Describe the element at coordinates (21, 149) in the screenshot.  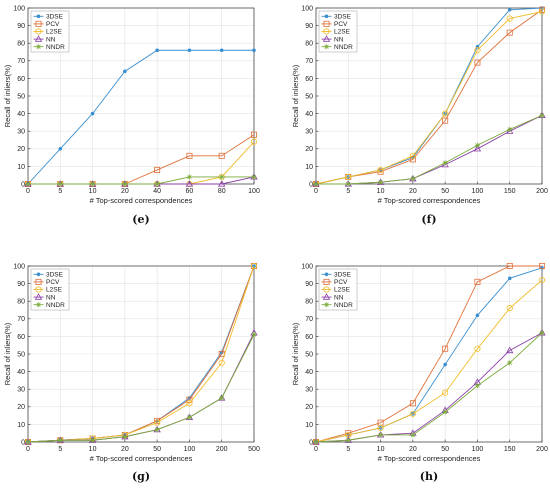
I see `y-tick-label: 20` at that location.